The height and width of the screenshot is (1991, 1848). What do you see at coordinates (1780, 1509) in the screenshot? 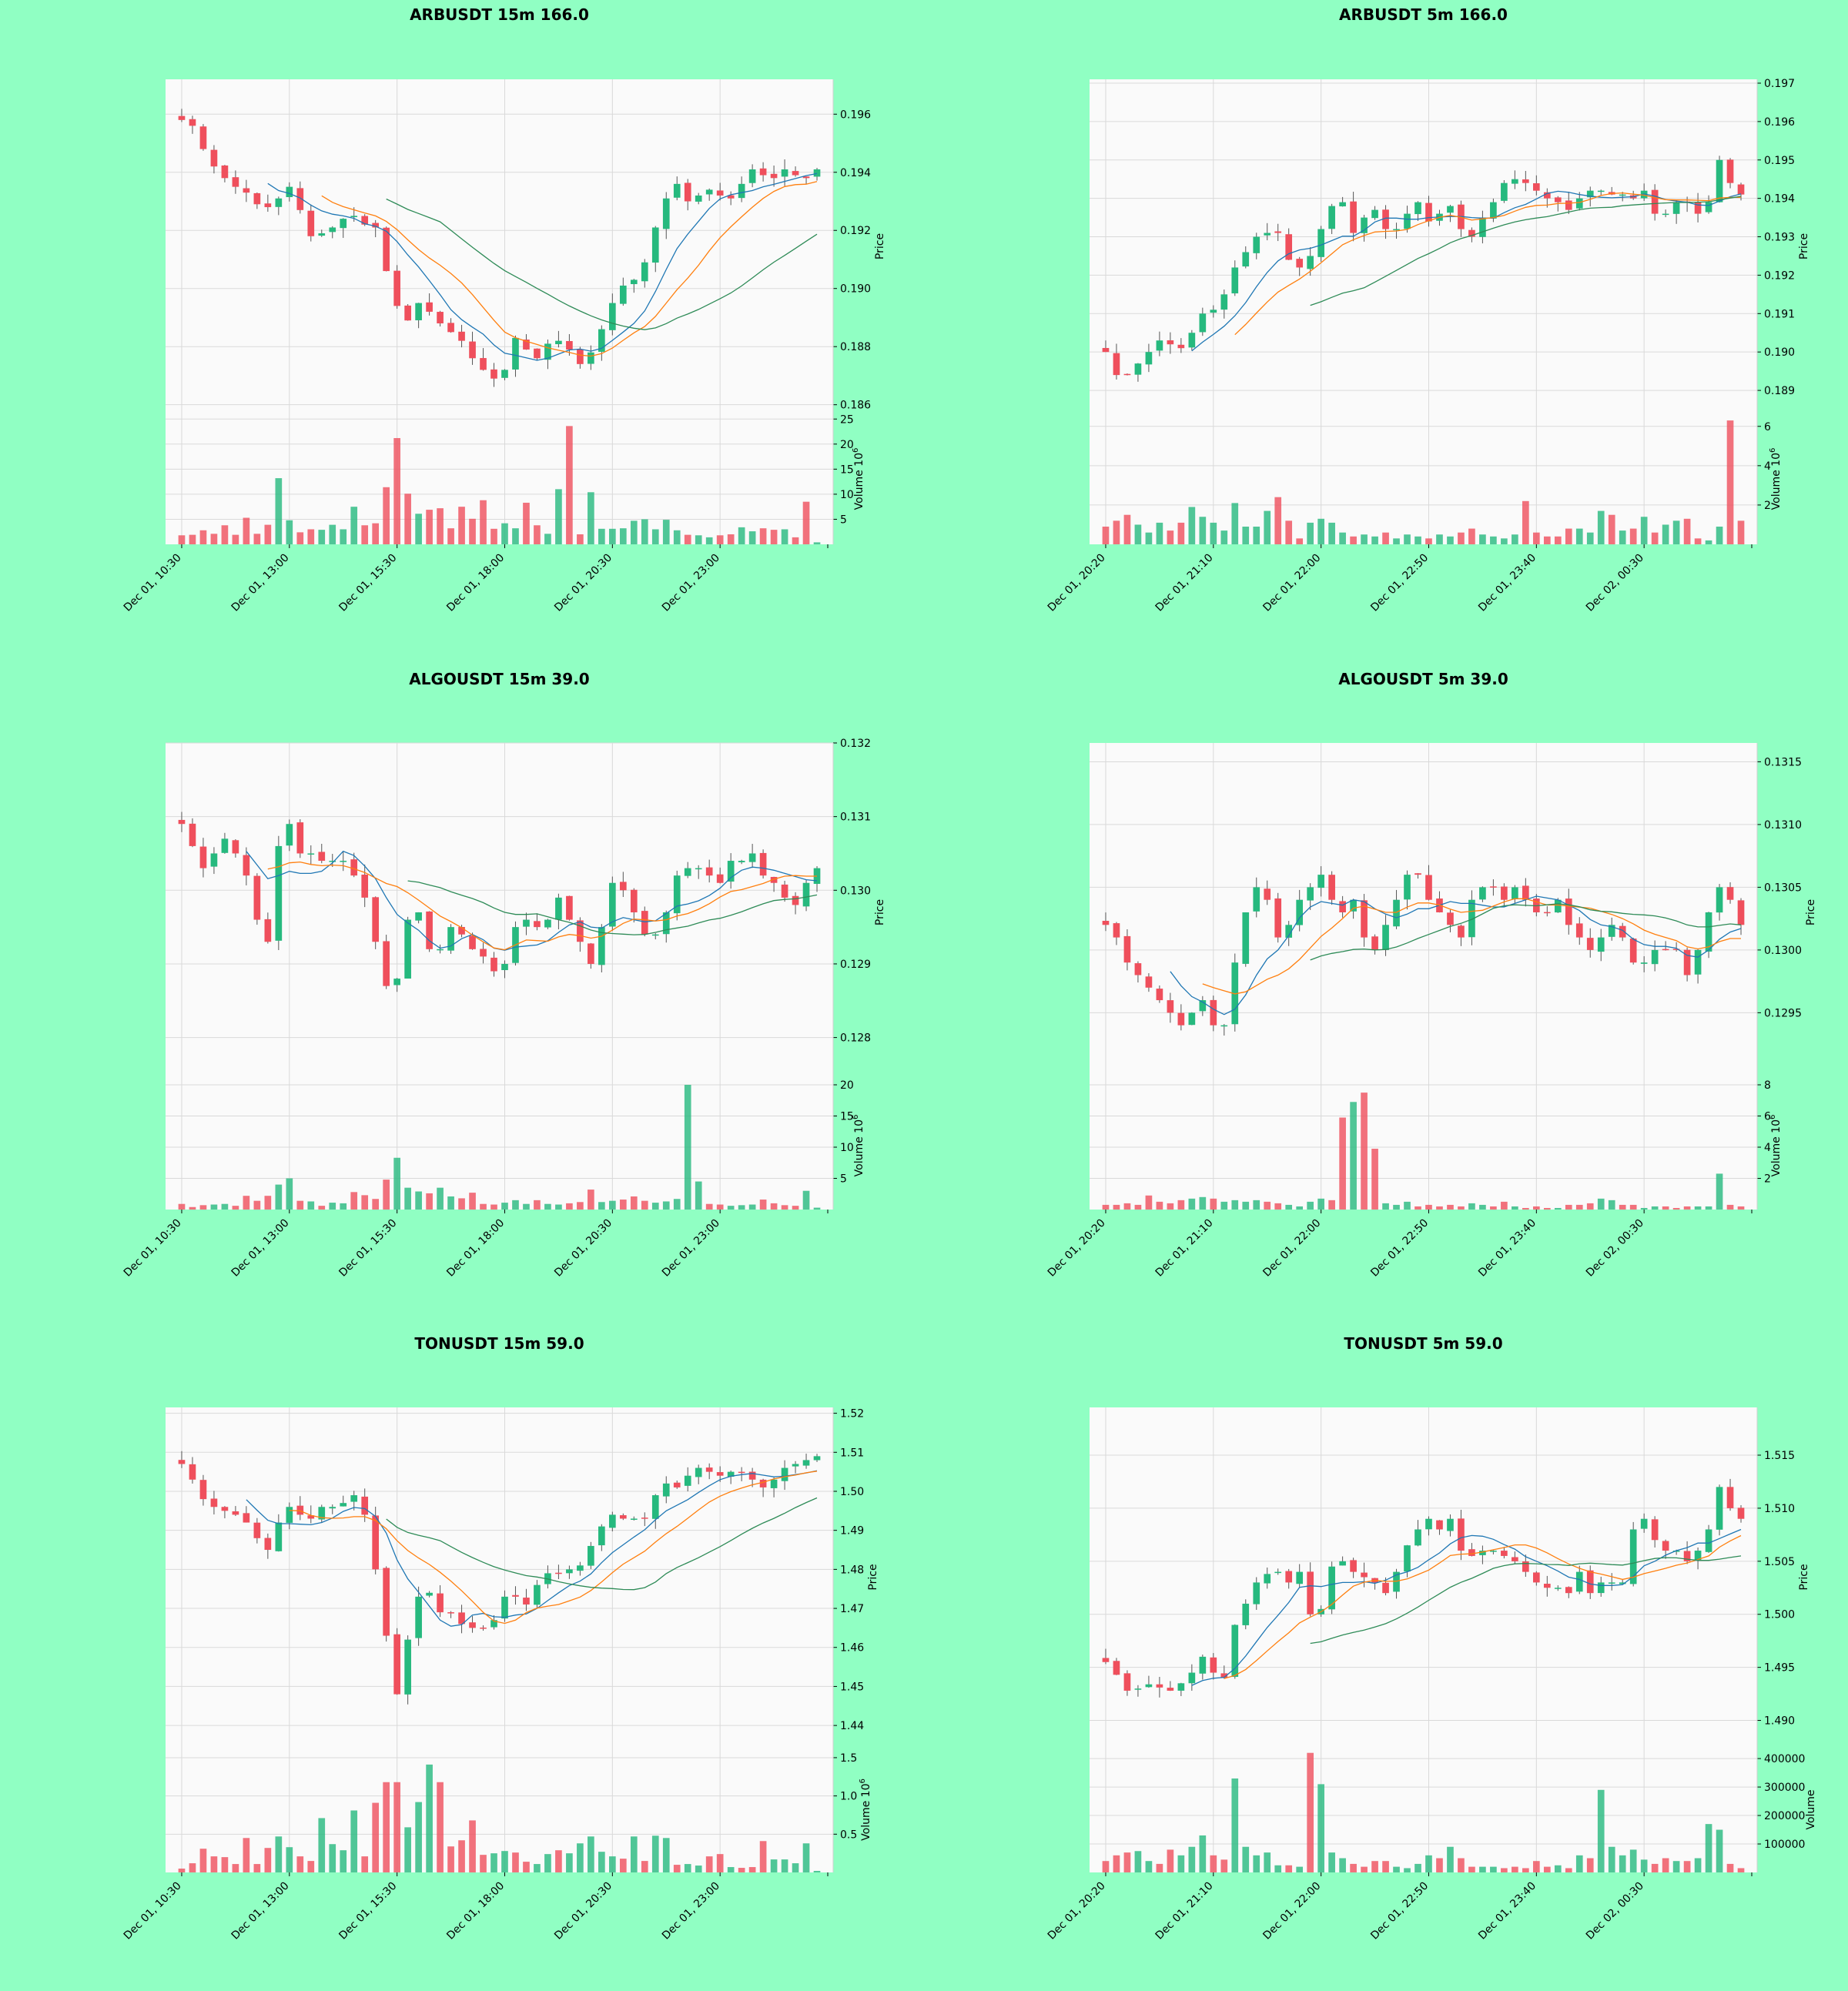
I see `price-tick-label: 1.510` at bounding box center [1780, 1509].